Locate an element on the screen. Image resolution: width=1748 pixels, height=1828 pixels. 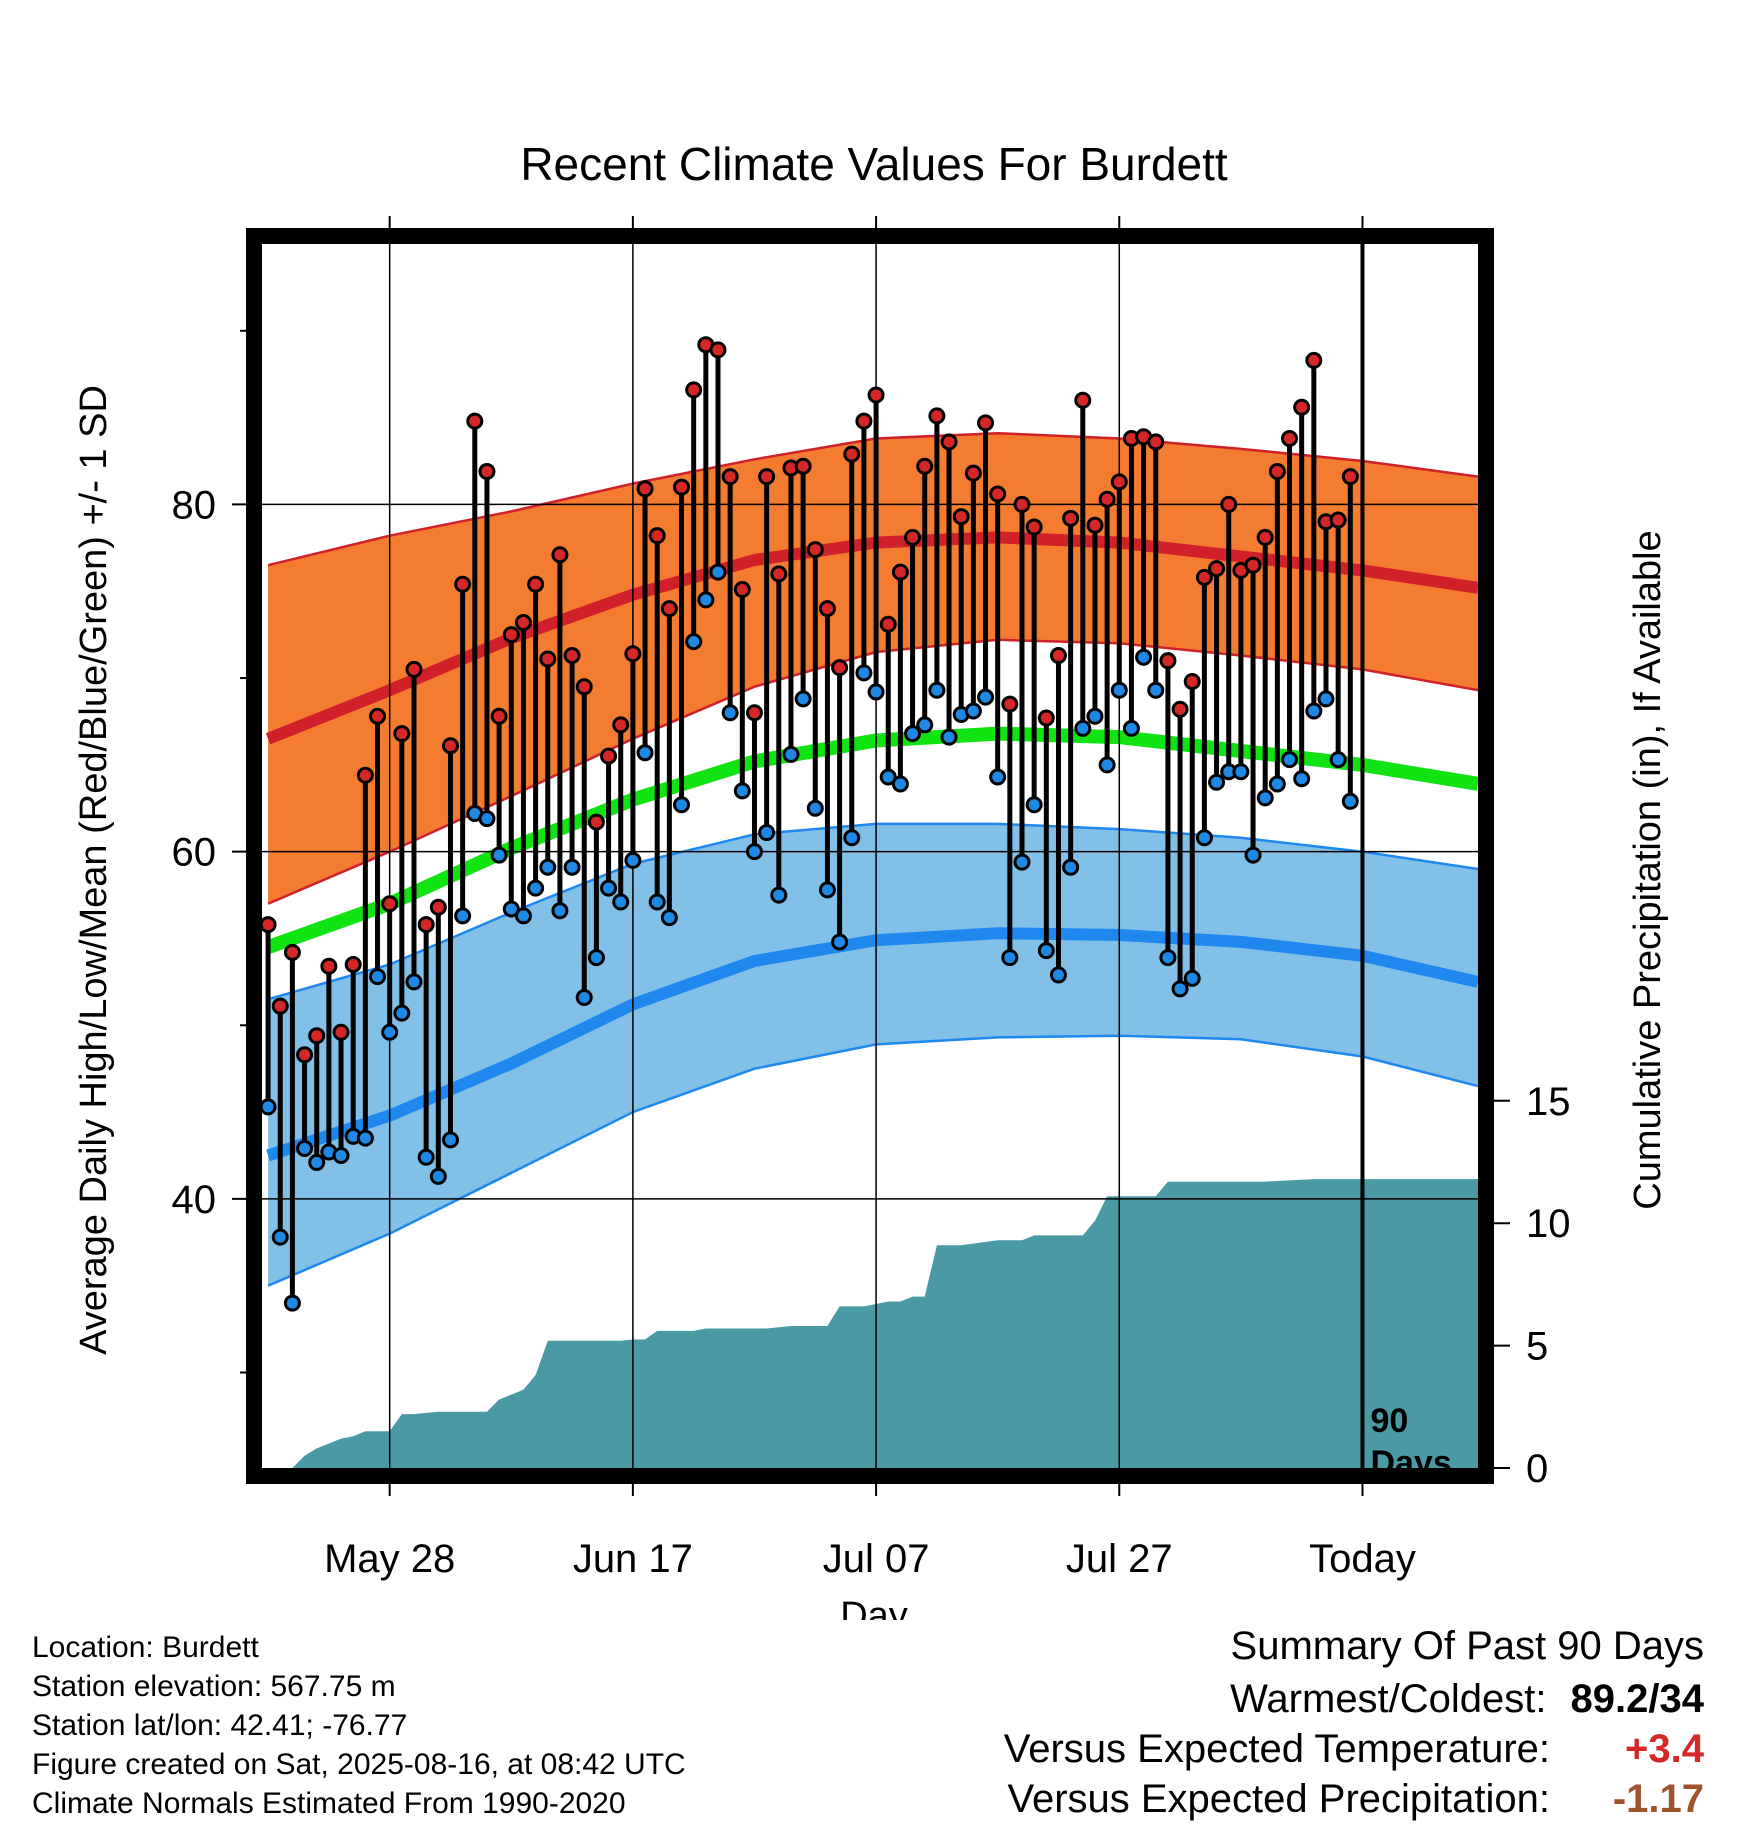
y-tick-label: 60 is located at coordinates (194, 853).